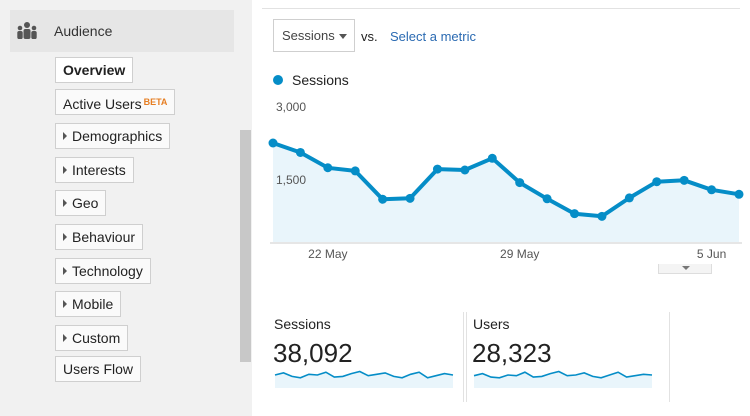 The height and width of the screenshot is (416, 750). I want to click on nav-users-flow-label: Users Flow, so click(98, 369).